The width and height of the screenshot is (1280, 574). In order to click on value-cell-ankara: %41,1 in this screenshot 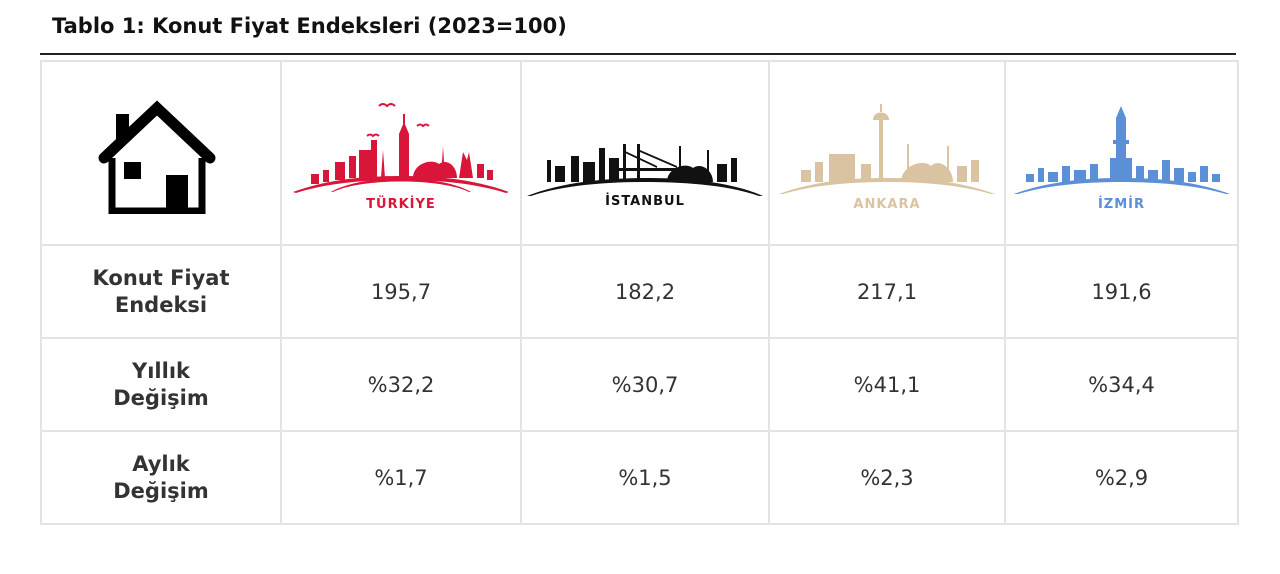, I will do `click(887, 384)`.